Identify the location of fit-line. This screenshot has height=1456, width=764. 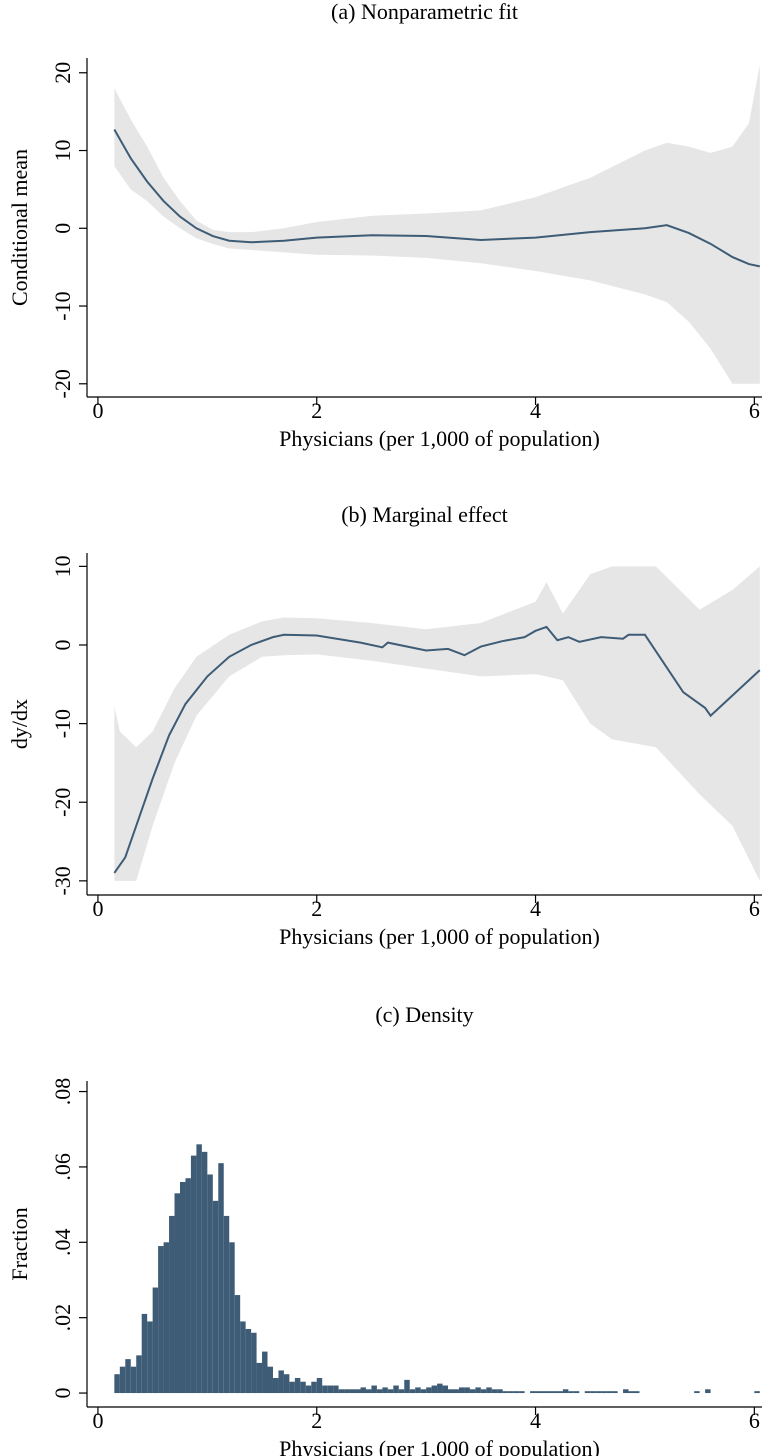
(437, 198).